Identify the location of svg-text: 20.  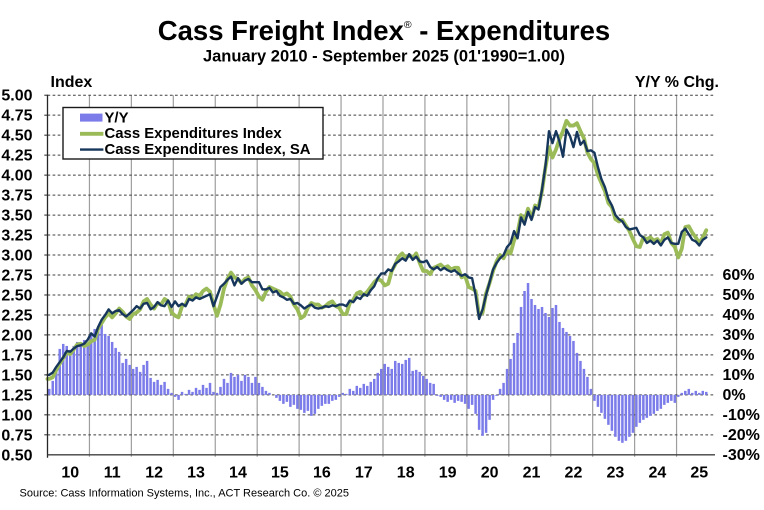
(490, 473).